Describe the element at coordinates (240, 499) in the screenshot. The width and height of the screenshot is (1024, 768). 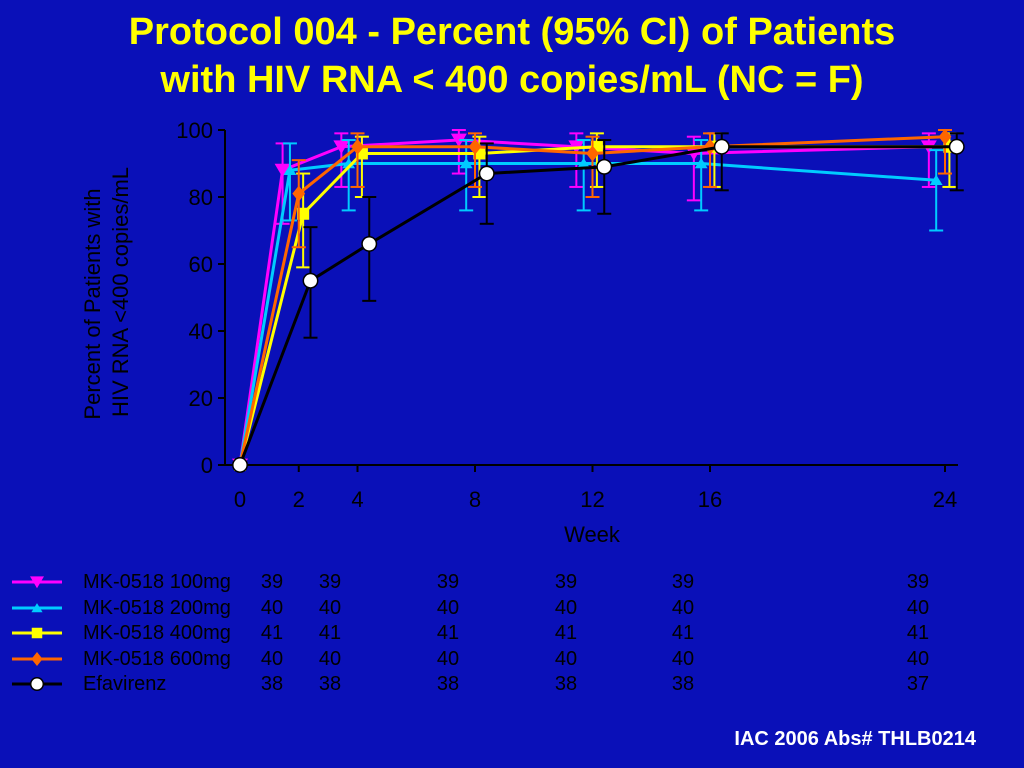
I see `x-tick-label: 0` at that location.